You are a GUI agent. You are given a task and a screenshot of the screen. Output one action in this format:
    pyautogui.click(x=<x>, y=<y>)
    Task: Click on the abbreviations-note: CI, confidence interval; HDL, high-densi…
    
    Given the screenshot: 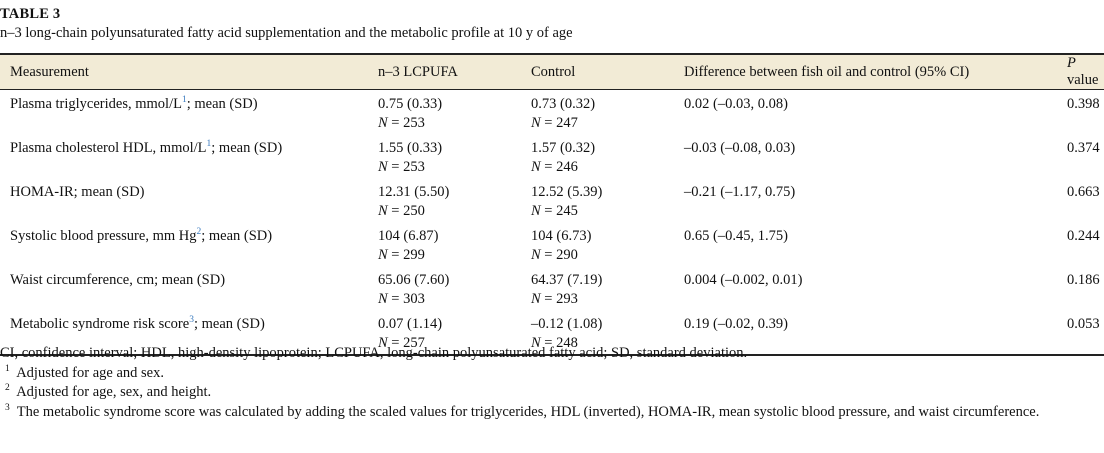 What is the action you would take?
    pyautogui.click(x=374, y=353)
    